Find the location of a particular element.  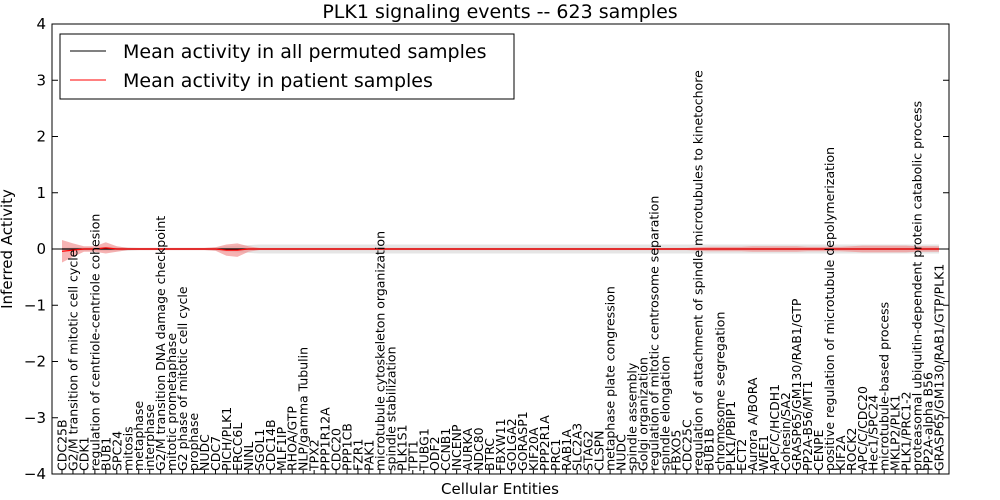

x-tick-label: spindle elongation is located at coordinates (664, 413).